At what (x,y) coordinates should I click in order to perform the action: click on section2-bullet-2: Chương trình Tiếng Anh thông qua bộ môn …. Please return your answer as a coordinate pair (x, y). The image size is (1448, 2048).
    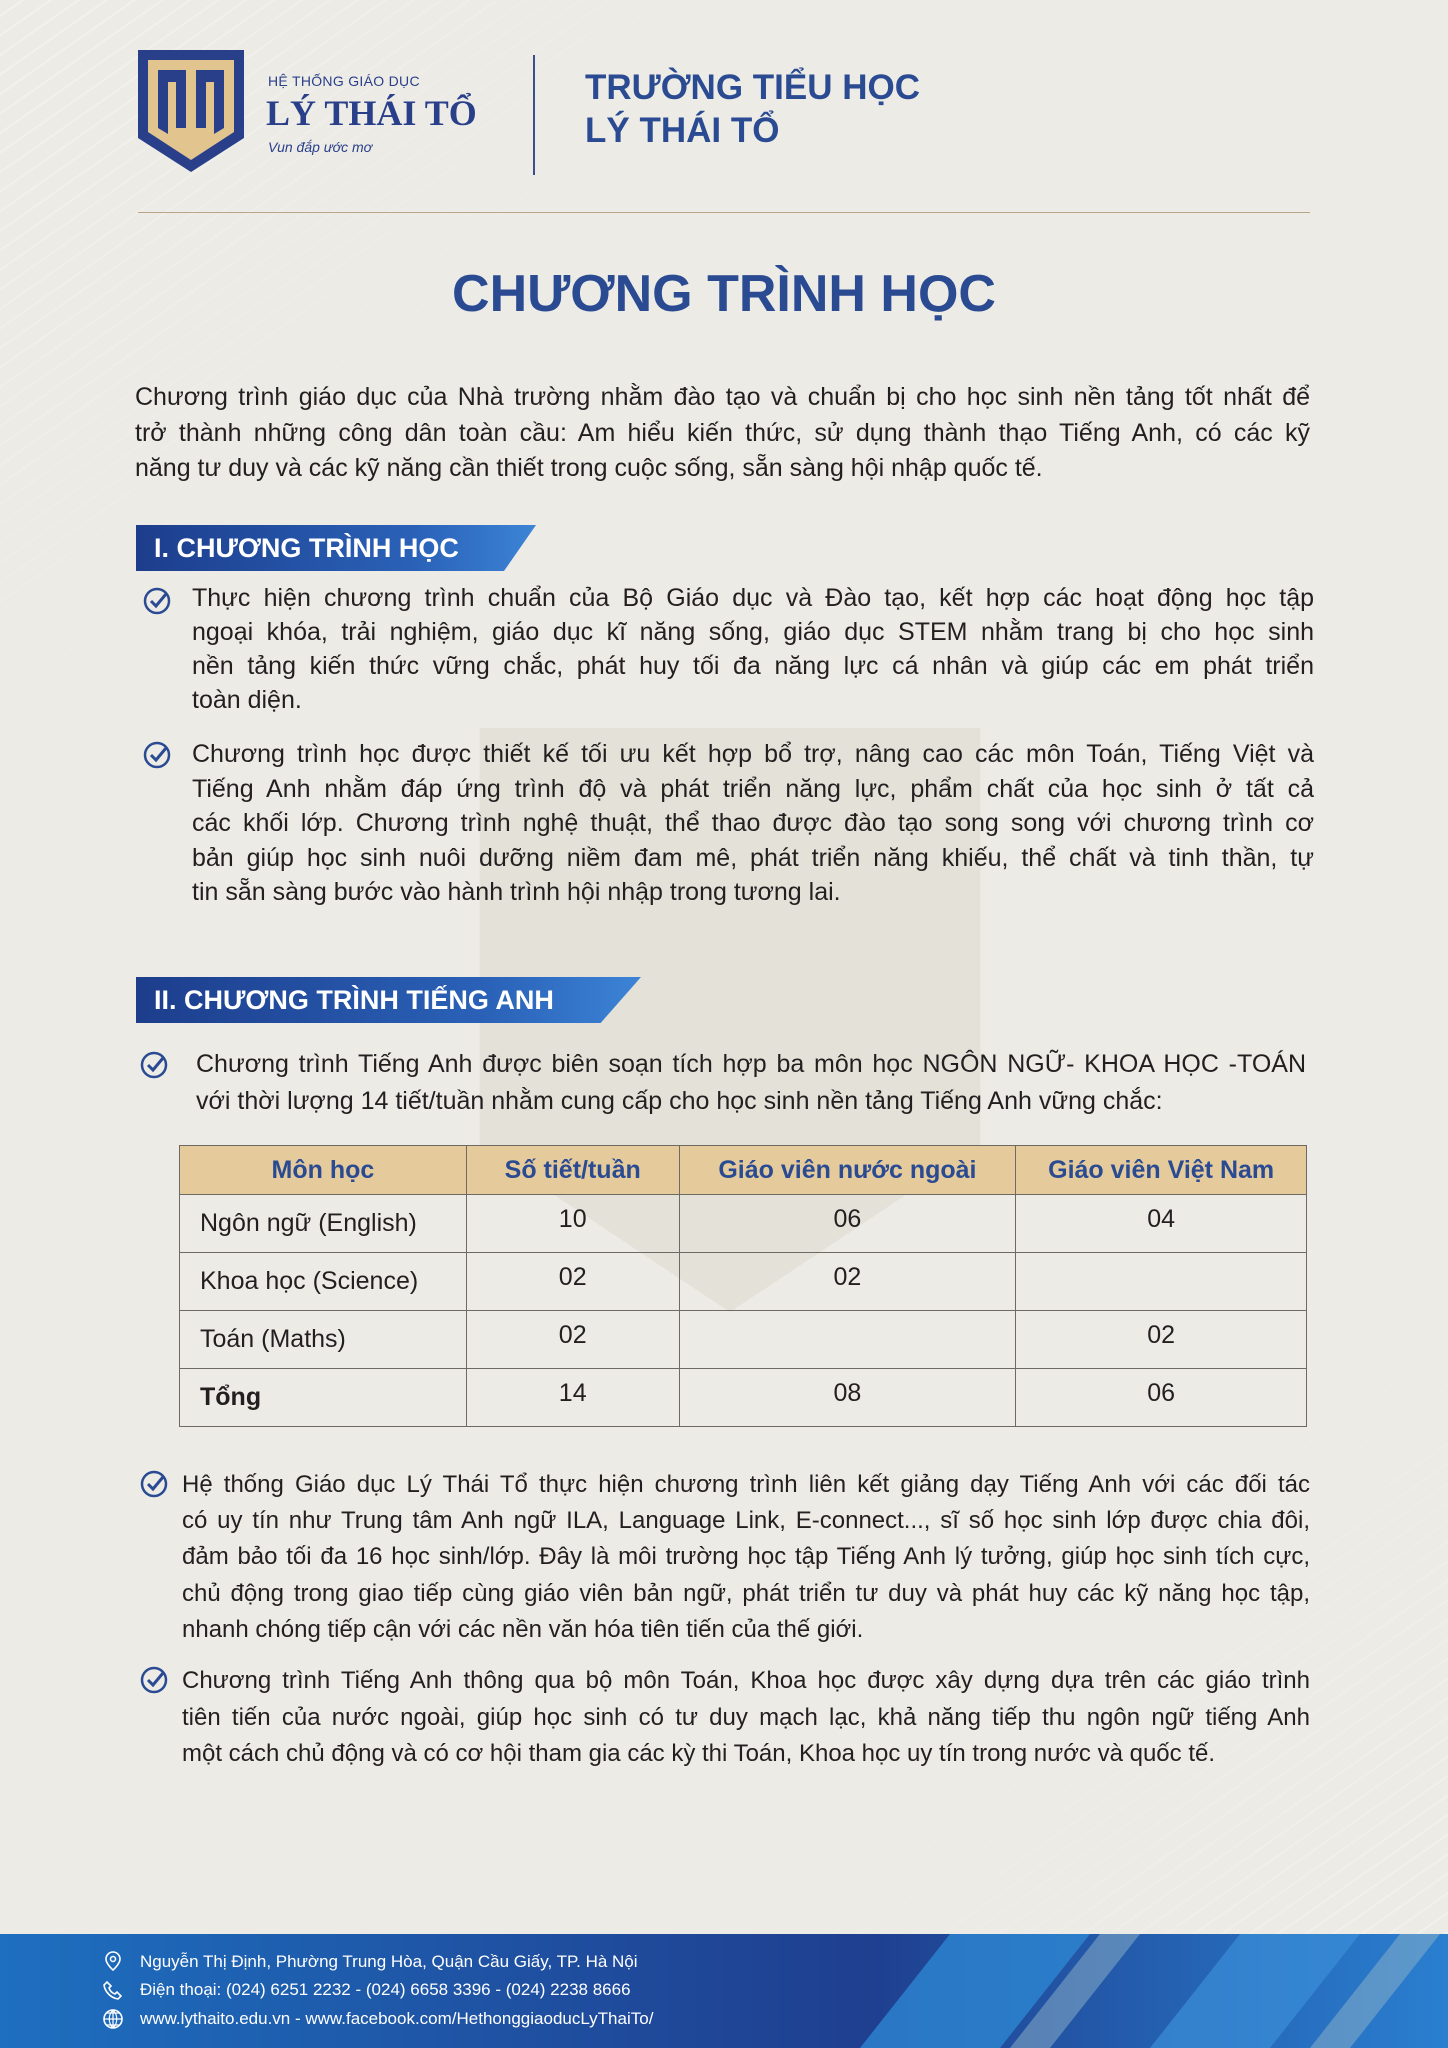
    Looking at the image, I should click on (746, 1718).